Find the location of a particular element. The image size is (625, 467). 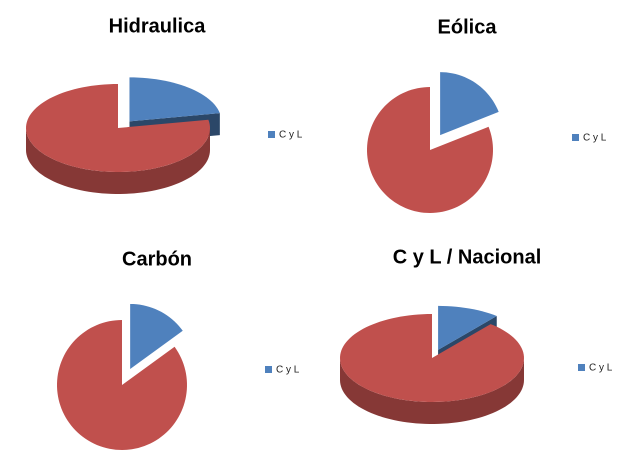

chart-title: Hidraulica is located at coordinates (158, 26).